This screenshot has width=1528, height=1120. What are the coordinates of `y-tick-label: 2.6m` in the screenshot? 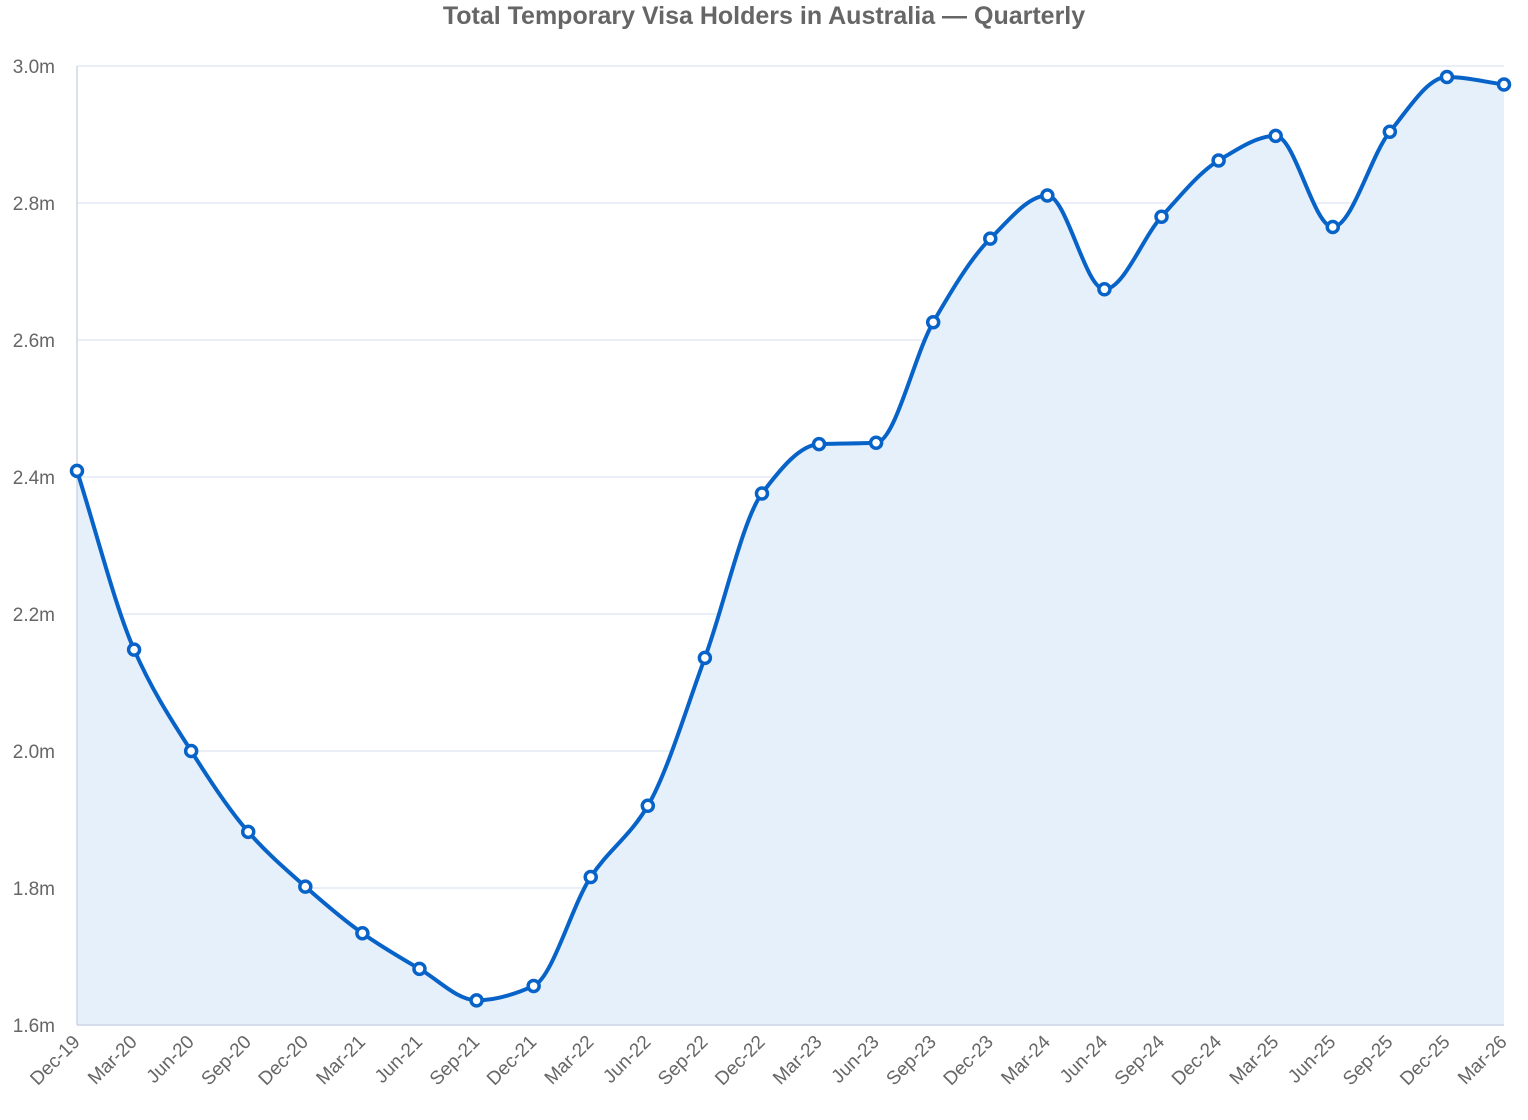 It's located at (34, 341).